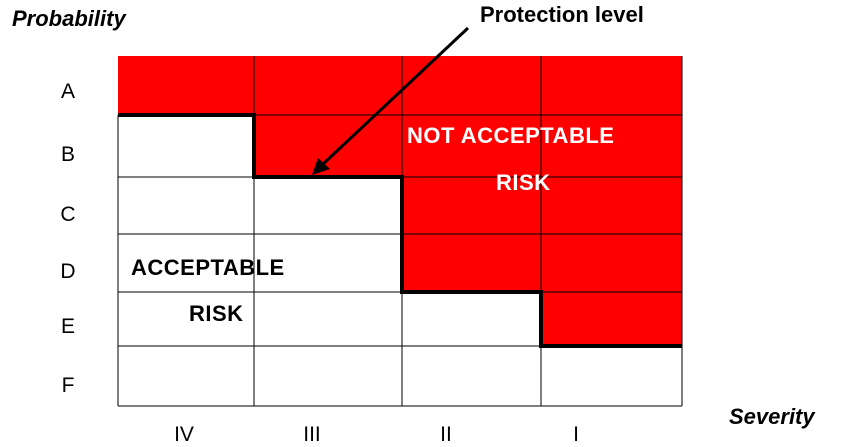  What do you see at coordinates (69, 18) in the screenshot?
I see `y-axis-title: Probability` at bounding box center [69, 18].